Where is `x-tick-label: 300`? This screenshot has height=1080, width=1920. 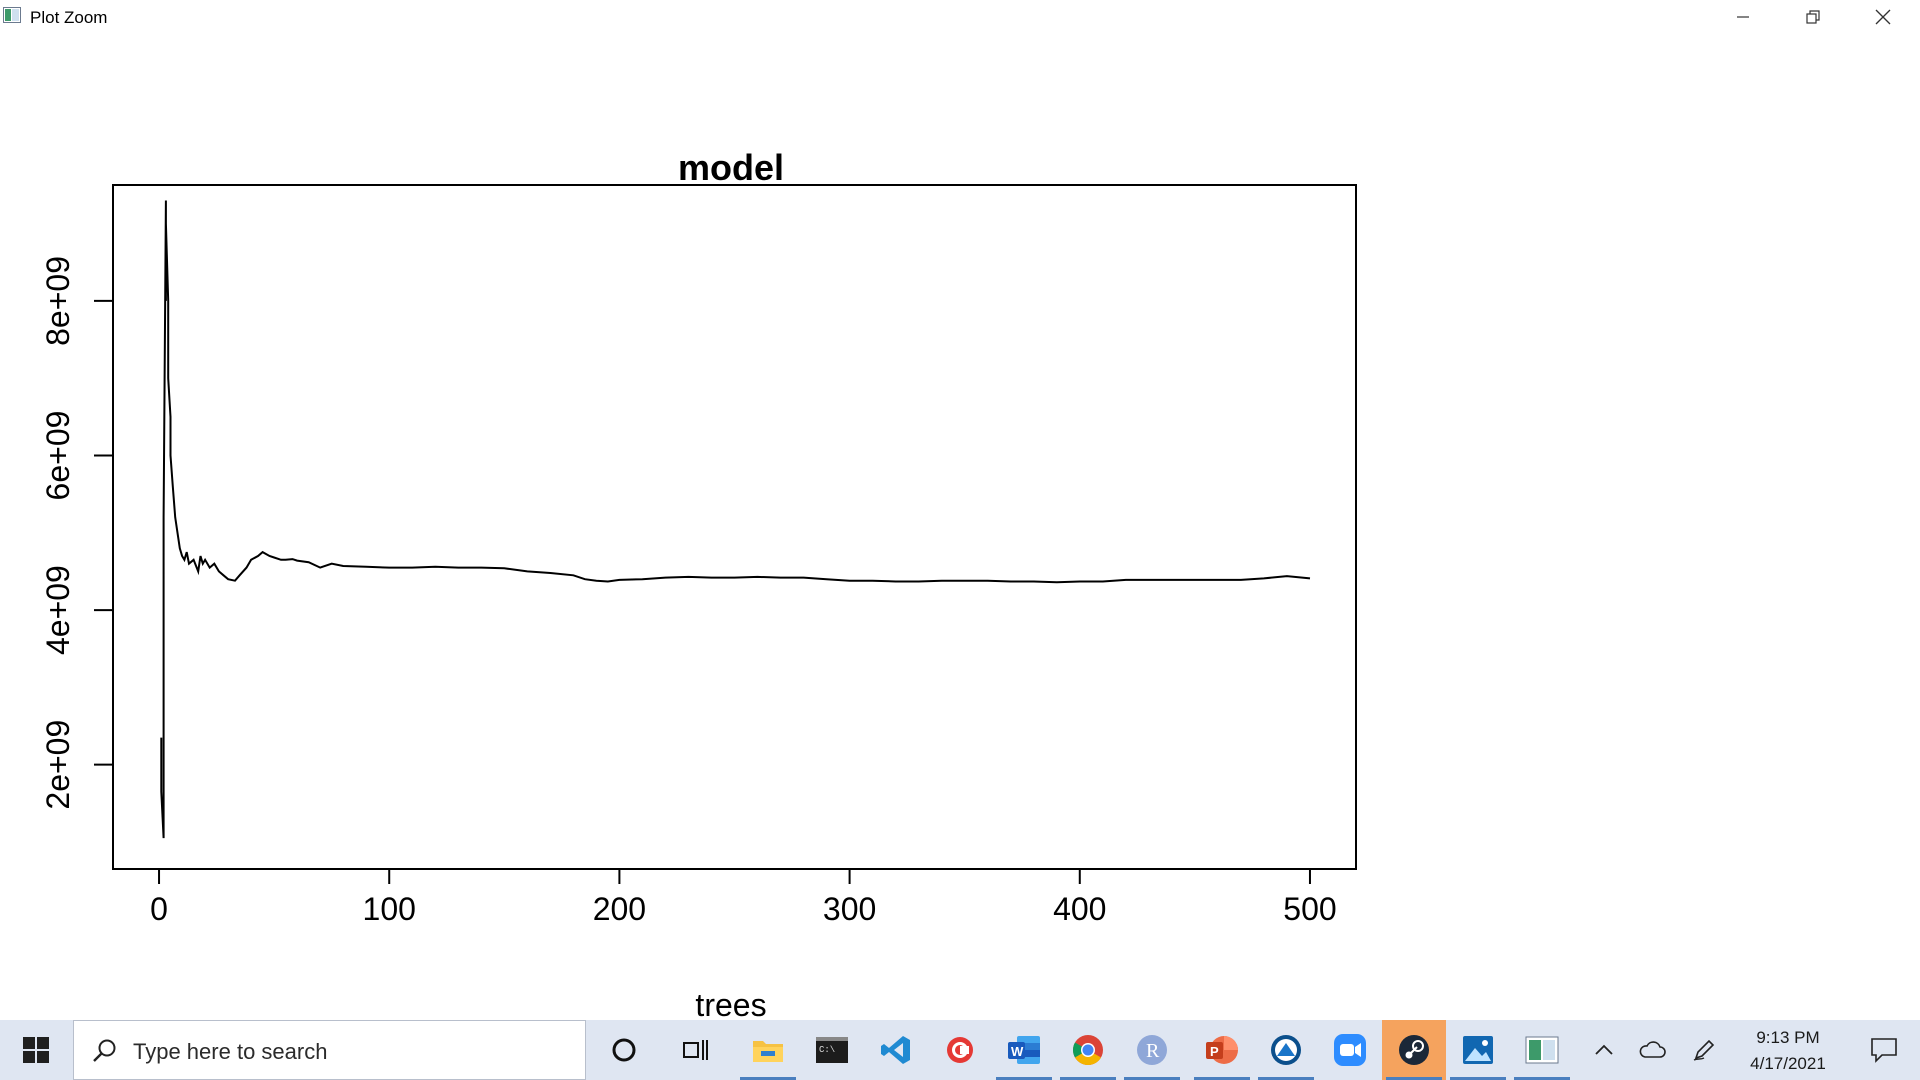
x-tick-label: 300 is located at coordinates (849, 909).